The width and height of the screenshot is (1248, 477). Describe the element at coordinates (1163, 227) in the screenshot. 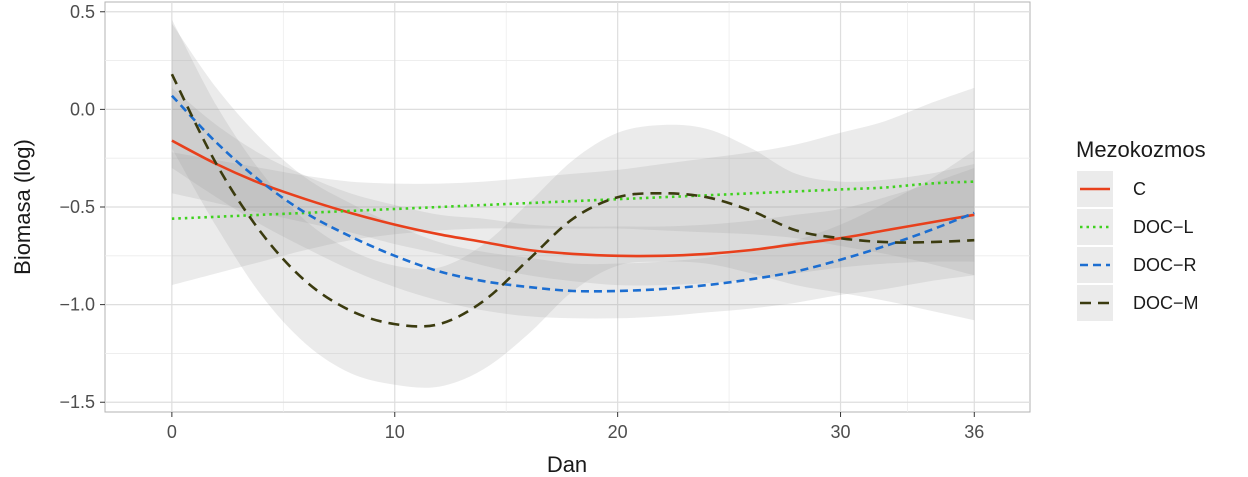

I see `legend-label: DOC−L` at that location.